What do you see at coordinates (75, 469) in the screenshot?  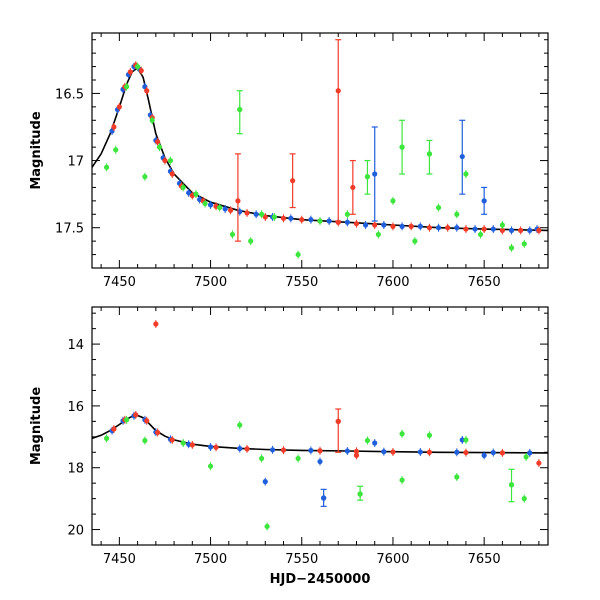 I see `y-tick-label: 18` at bounding box center [75, 469].